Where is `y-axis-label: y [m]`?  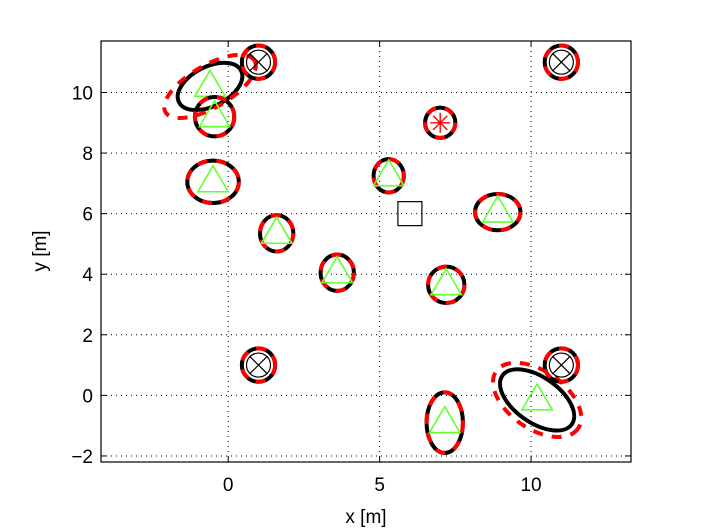 y-axis-label: y [m] is located at coordinates (40, 250).